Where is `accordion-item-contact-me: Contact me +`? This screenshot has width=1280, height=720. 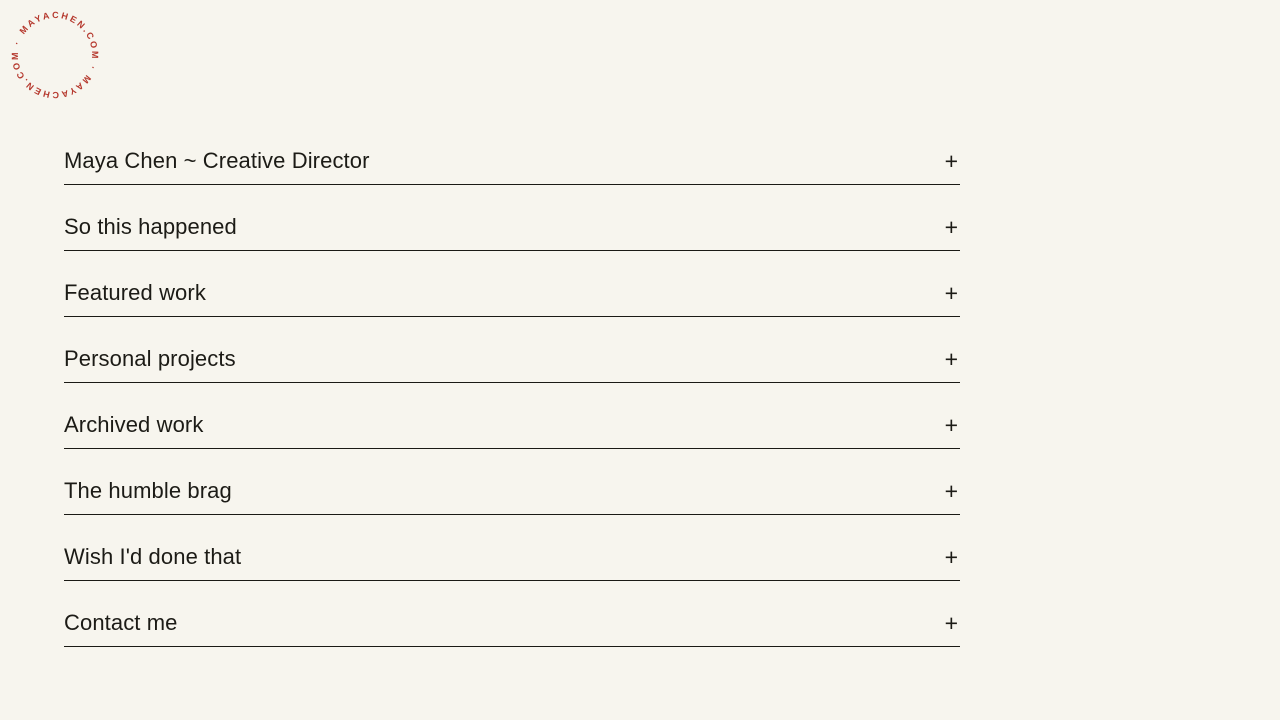 accordion-item-contact-me: Contact me + is located at coordinates (512, 614).